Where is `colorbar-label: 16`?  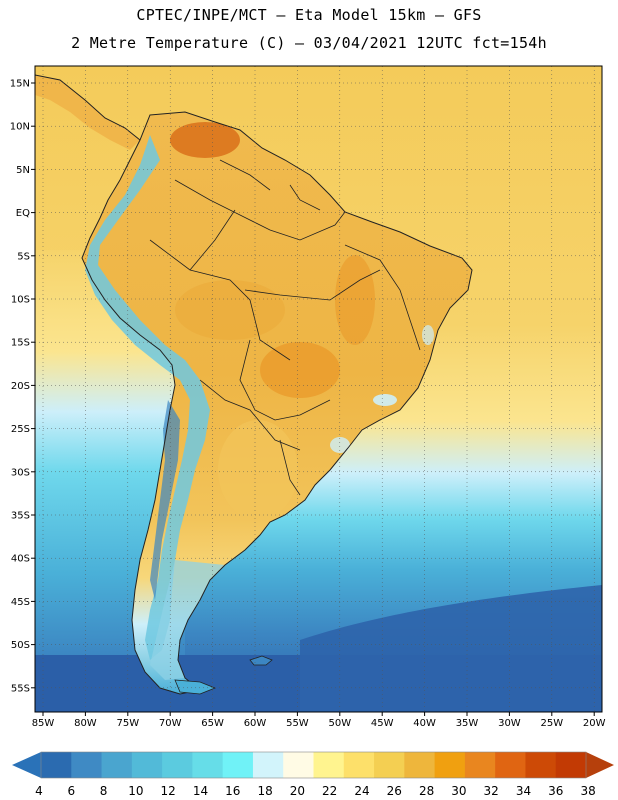
colorbar-label: 16 is located at coordinates (232, 791).